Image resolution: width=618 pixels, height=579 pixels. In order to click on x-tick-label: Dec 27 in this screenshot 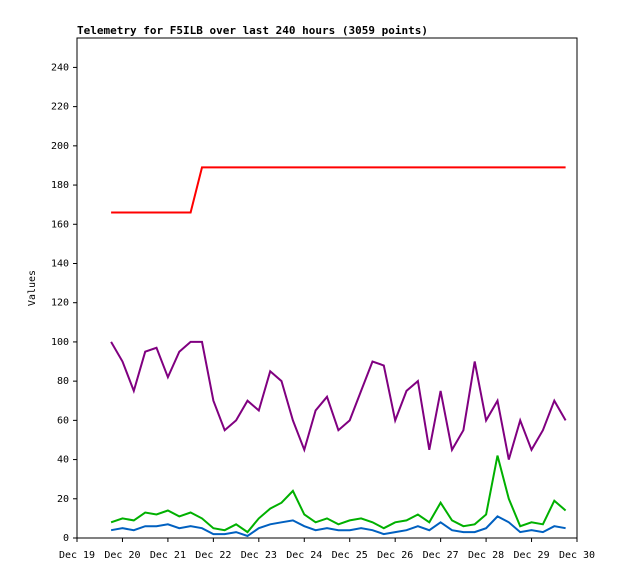, I will do `click(441, 555)`.